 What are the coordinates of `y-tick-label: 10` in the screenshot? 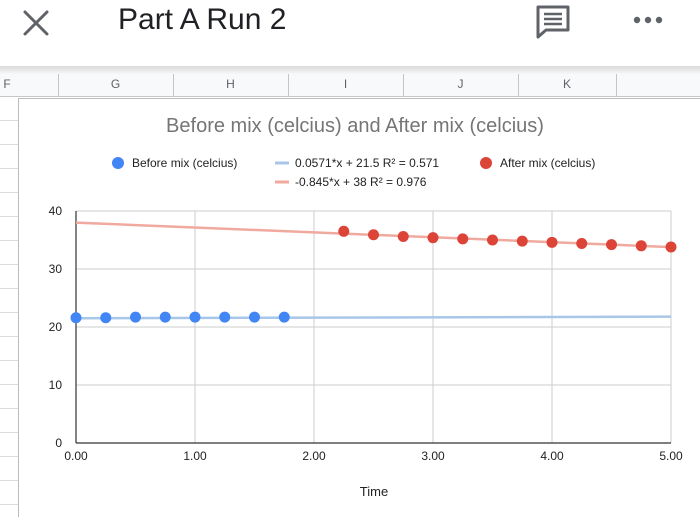 It's located at (56, 385).